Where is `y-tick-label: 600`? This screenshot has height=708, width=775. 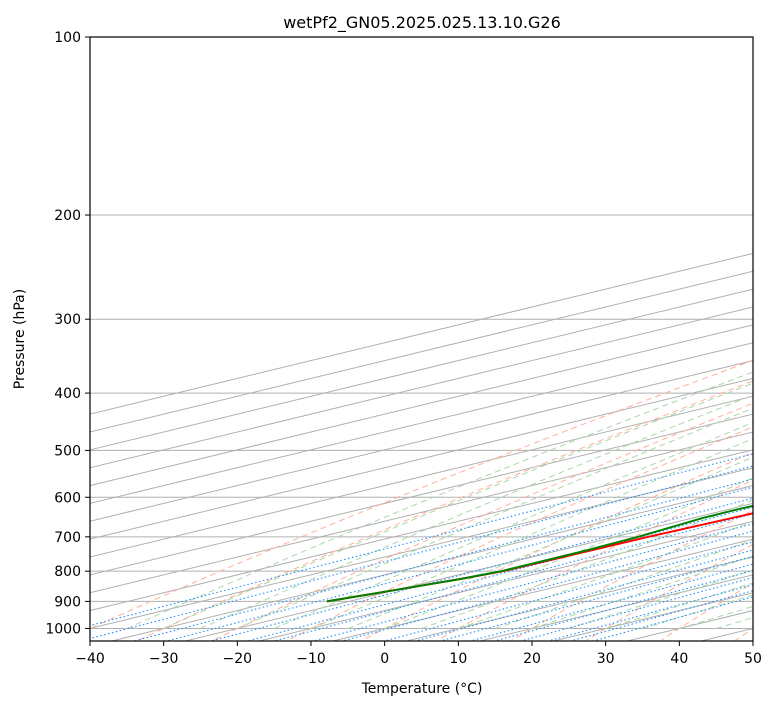 y-tick-label: 600 is located at coordinates (67, 498).